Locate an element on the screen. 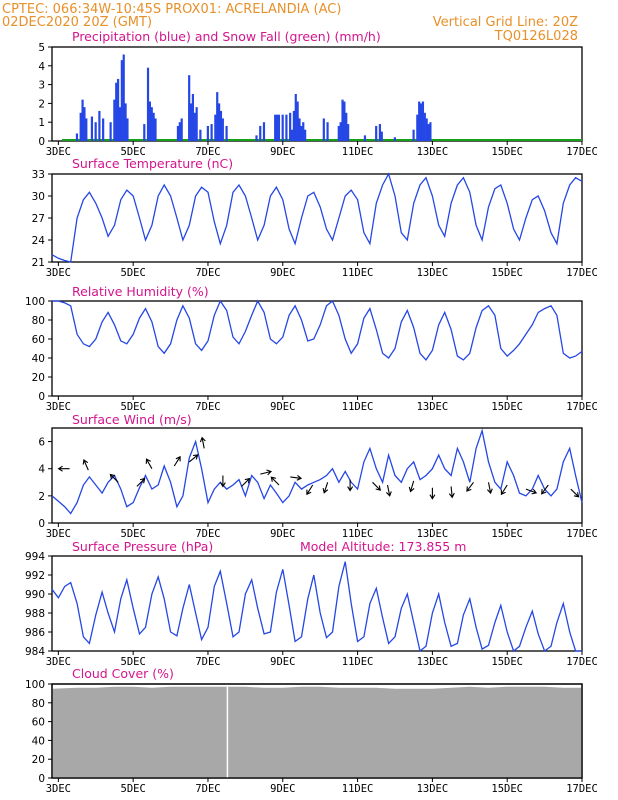 The image size is (618, 800). panel-3-xtick-label: 17DEC is located at coordinates (582, 534).